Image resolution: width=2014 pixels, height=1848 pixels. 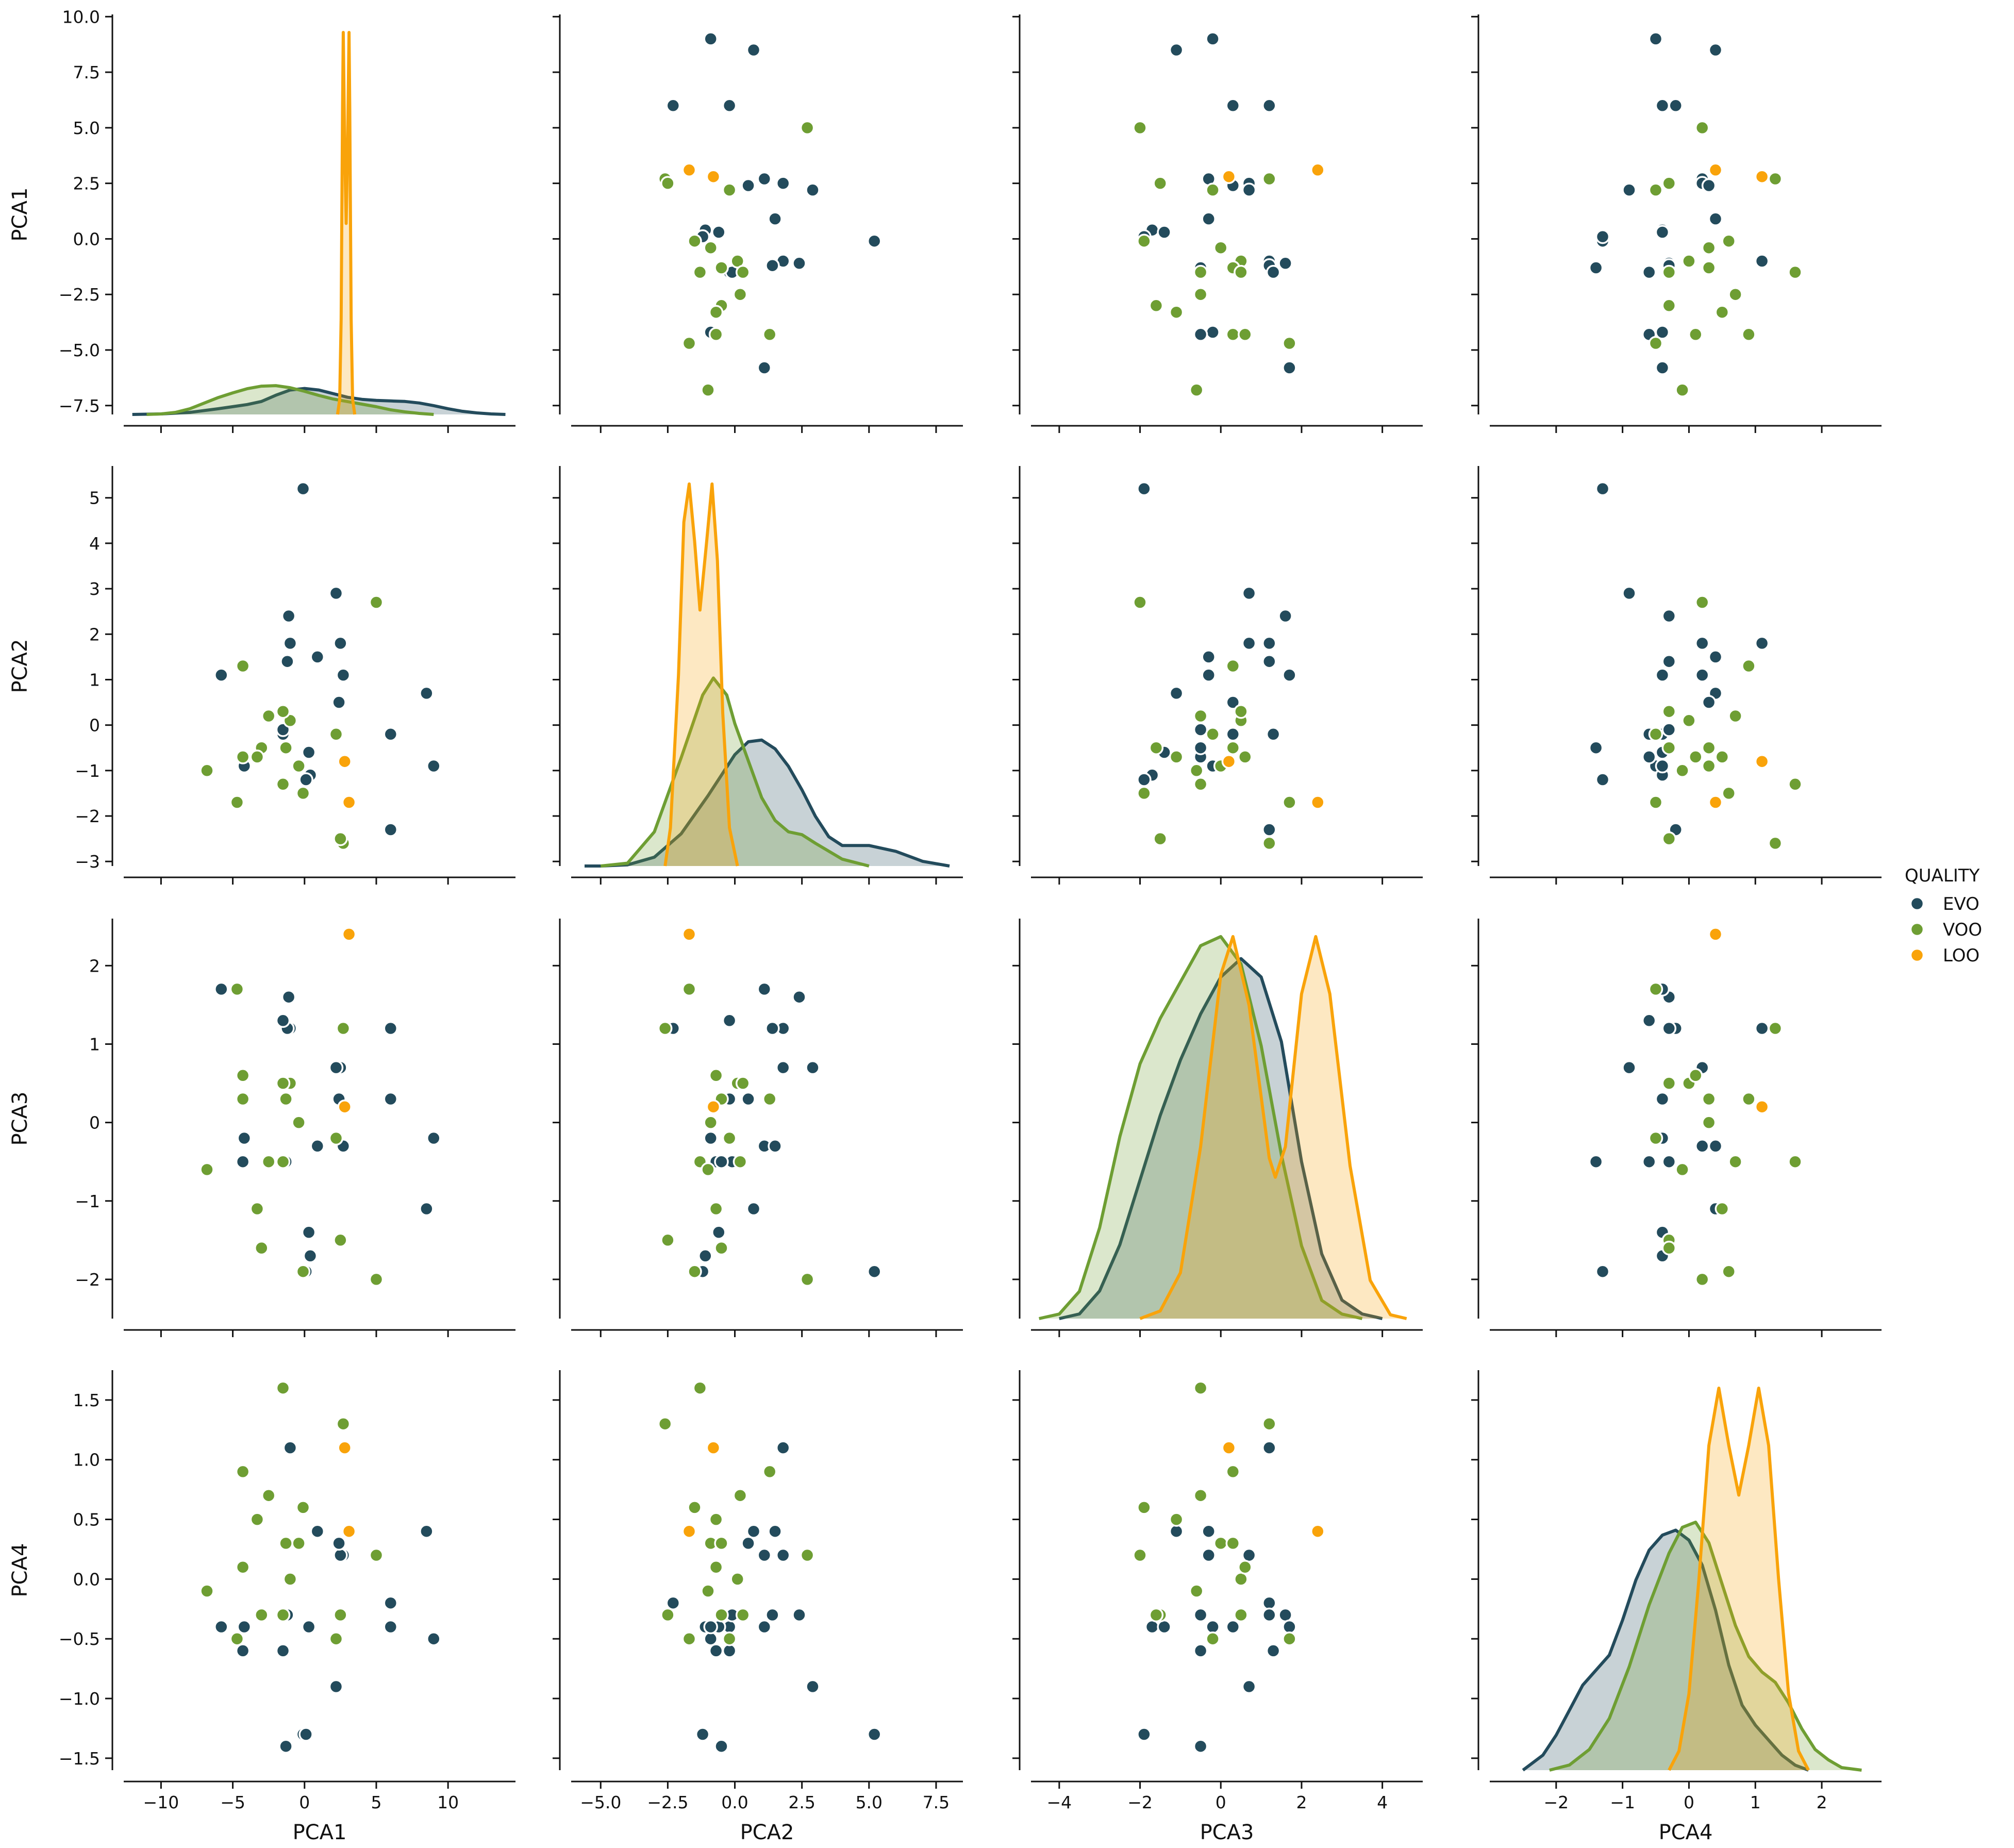 I want to click on panel-pca1-vs-pca1: −7.5 −5.0 −2.5 0.0 2.5 5.0 7.5 10.0 PCA1, so click(x=261, y=220).